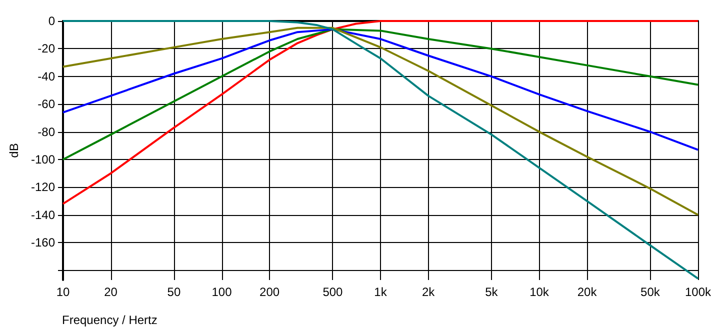 This screenshot has width=718, height=334. What do you see at coordinates (492, 292) in the screenshot?
I see `x-tick-label: 5k` at bounding box center [492, 292].